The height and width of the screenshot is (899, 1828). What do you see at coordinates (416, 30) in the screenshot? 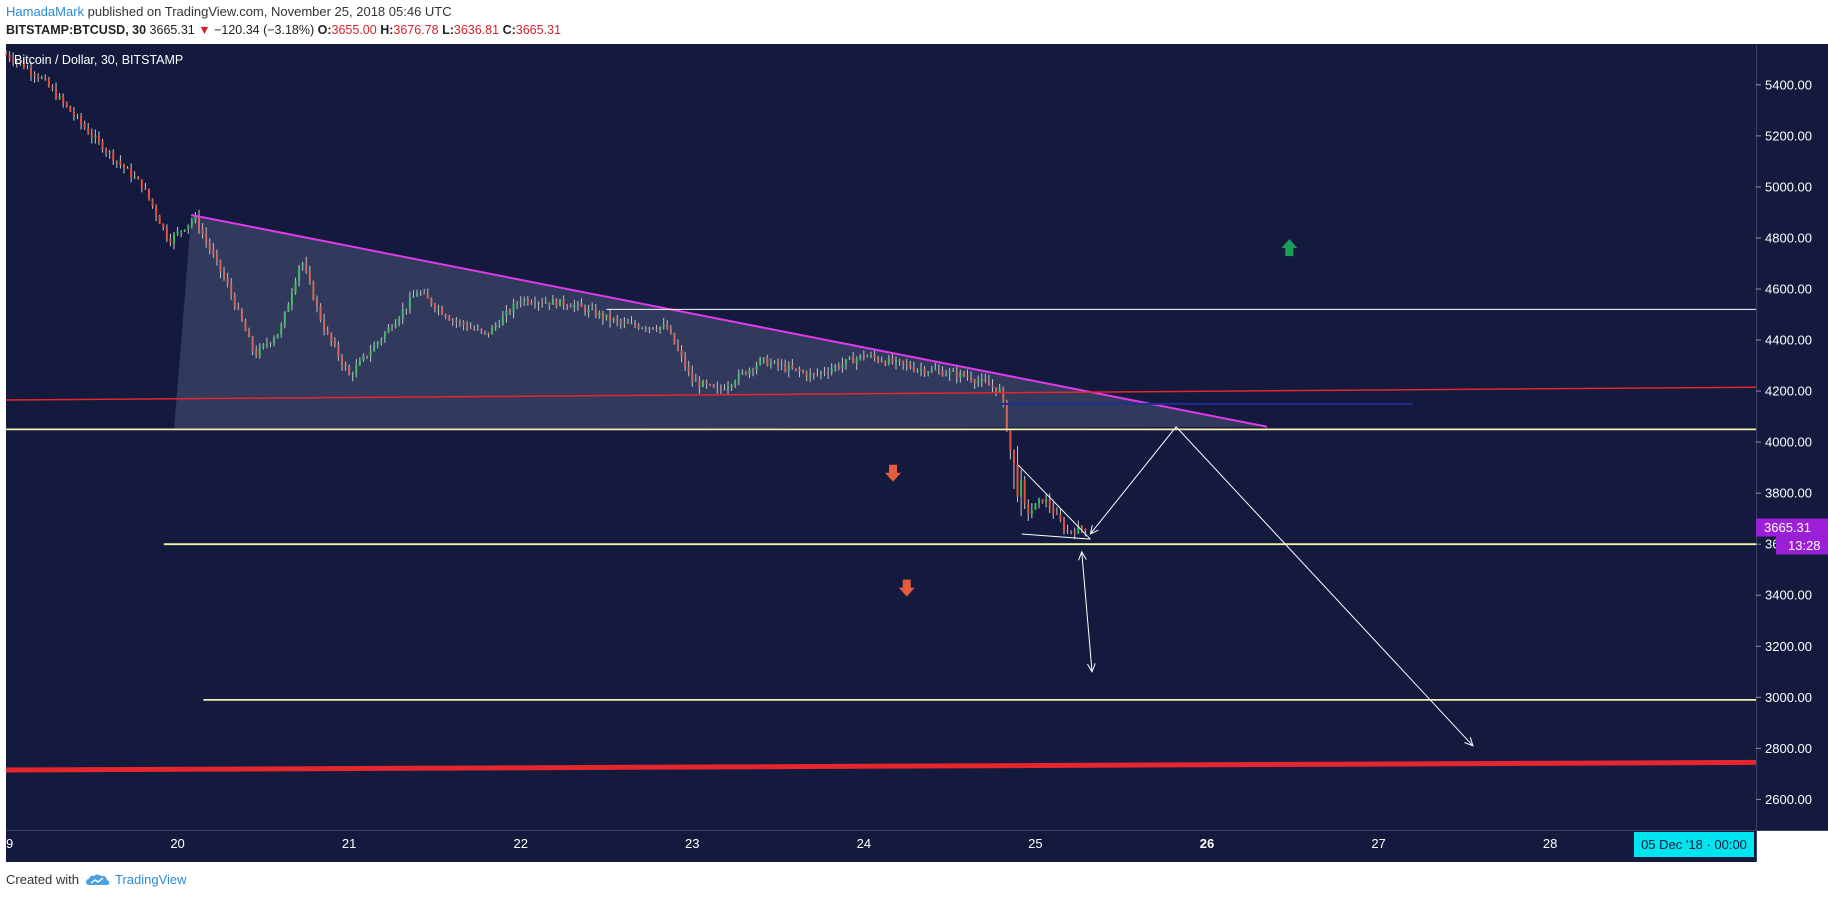
I see `high-value: 3676.78` at bounding box center [416, 30].